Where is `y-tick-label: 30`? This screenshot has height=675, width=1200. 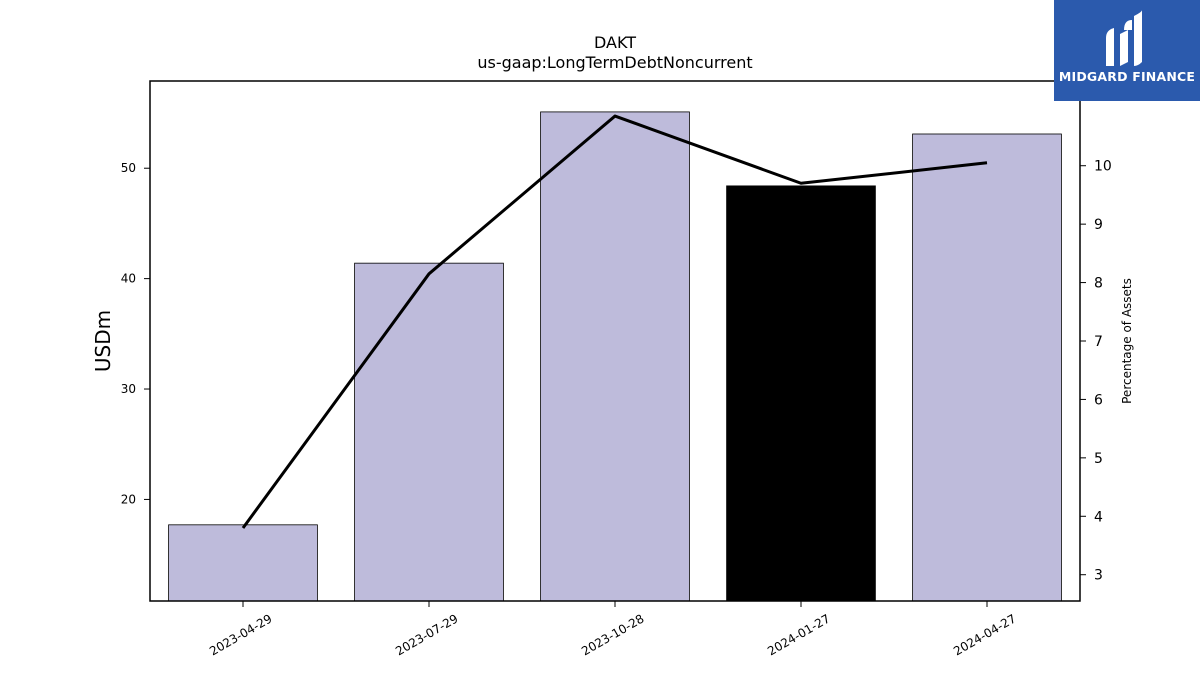
y-tick-label: 30 is located at coordinates (128, 389).